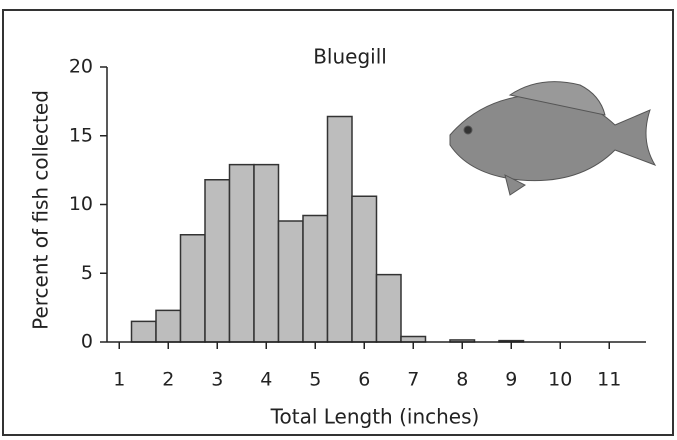  Describe the element at coordinates (168, 380) in the screenshot. I see `x-tick-label: 2` at that location.